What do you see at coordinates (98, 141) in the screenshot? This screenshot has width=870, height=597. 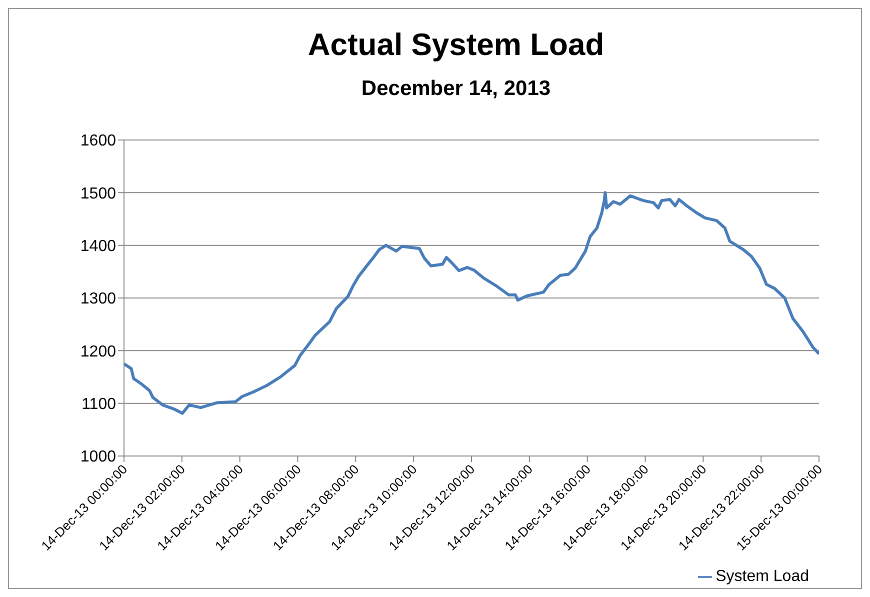 I see `y-tick-label: 1600` at bounding box center [98, 141].